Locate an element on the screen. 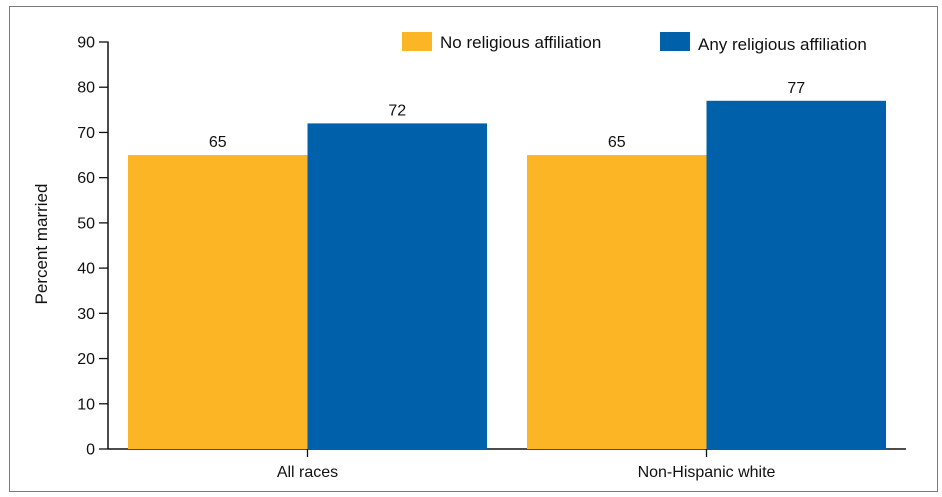 The height and width of the screenshot is (497, 942). legend-label: No religious affiliation is located at coordinates (520, 42).